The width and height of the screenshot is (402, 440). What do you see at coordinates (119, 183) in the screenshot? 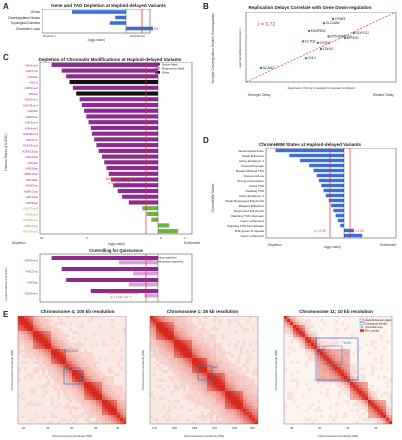
I see `panel-c-threshold-p: (p = 1.66 x 10⁻⁴)` at bounding box center [119, 183].